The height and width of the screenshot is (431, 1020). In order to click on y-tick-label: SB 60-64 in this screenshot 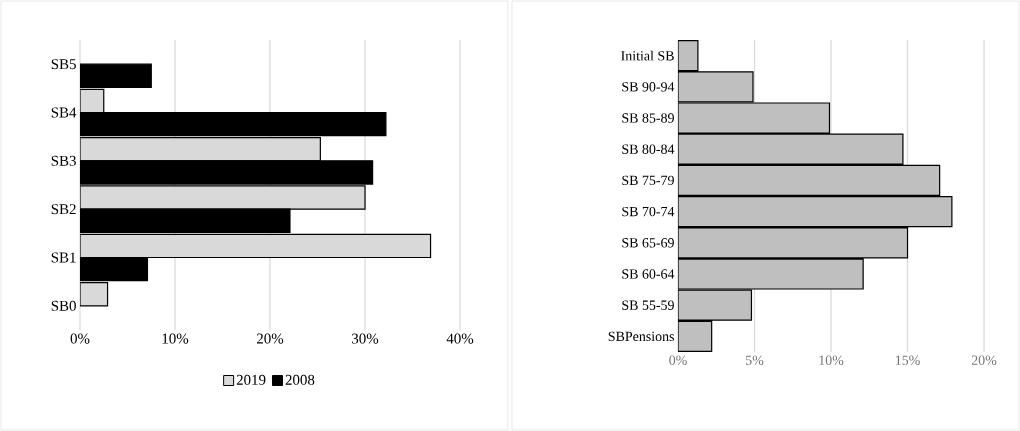, I will do `click(648, 274)`.